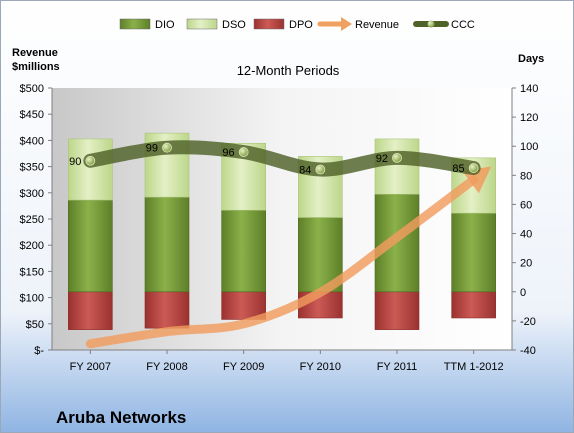 This screenshot has height=433, width=574. Describe the element at coordinates (39, 351) in the screenshot. I see `left-tick-label: $-` at that location.